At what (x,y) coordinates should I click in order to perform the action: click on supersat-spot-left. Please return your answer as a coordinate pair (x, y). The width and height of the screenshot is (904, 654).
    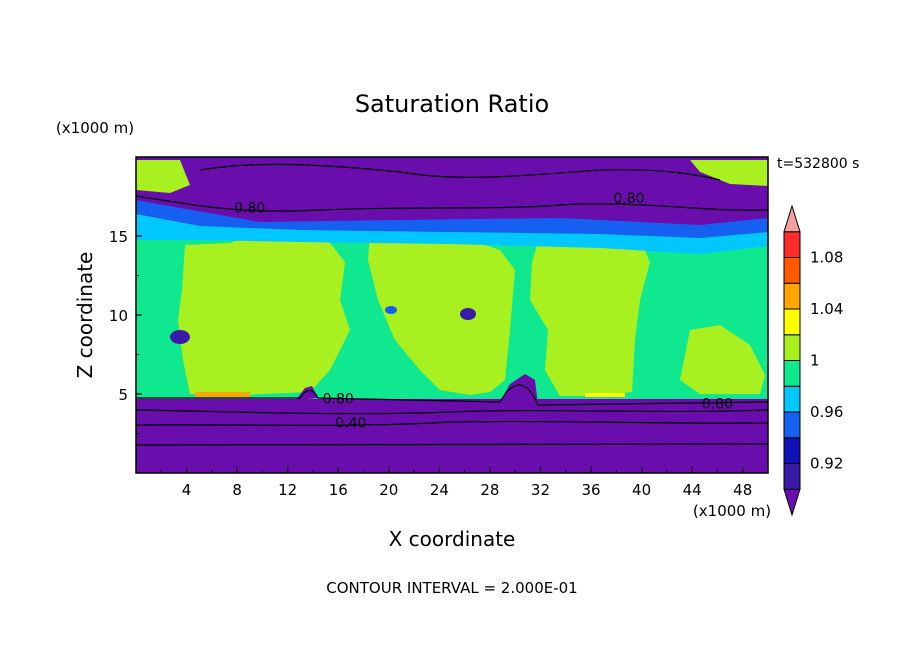
    Looking at the image, I should click on (222, 394).